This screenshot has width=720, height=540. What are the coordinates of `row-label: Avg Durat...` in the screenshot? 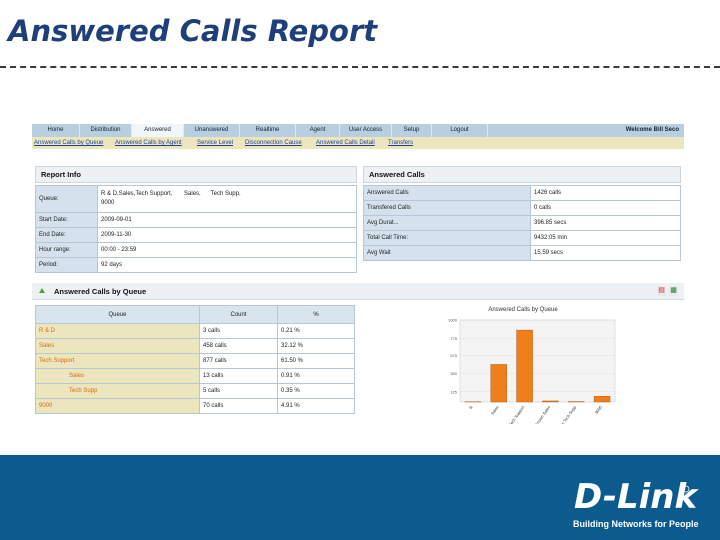 It's located at (447, 223).